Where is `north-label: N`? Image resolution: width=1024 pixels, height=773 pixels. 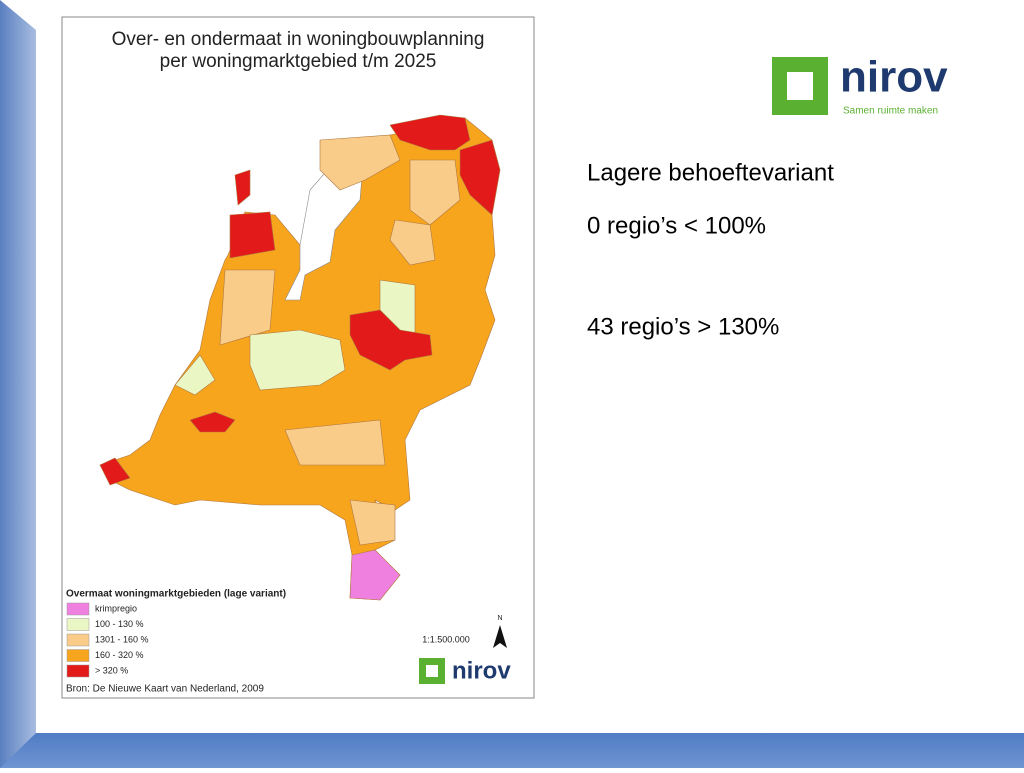
north-label: N is located at coordinates (499, 618).